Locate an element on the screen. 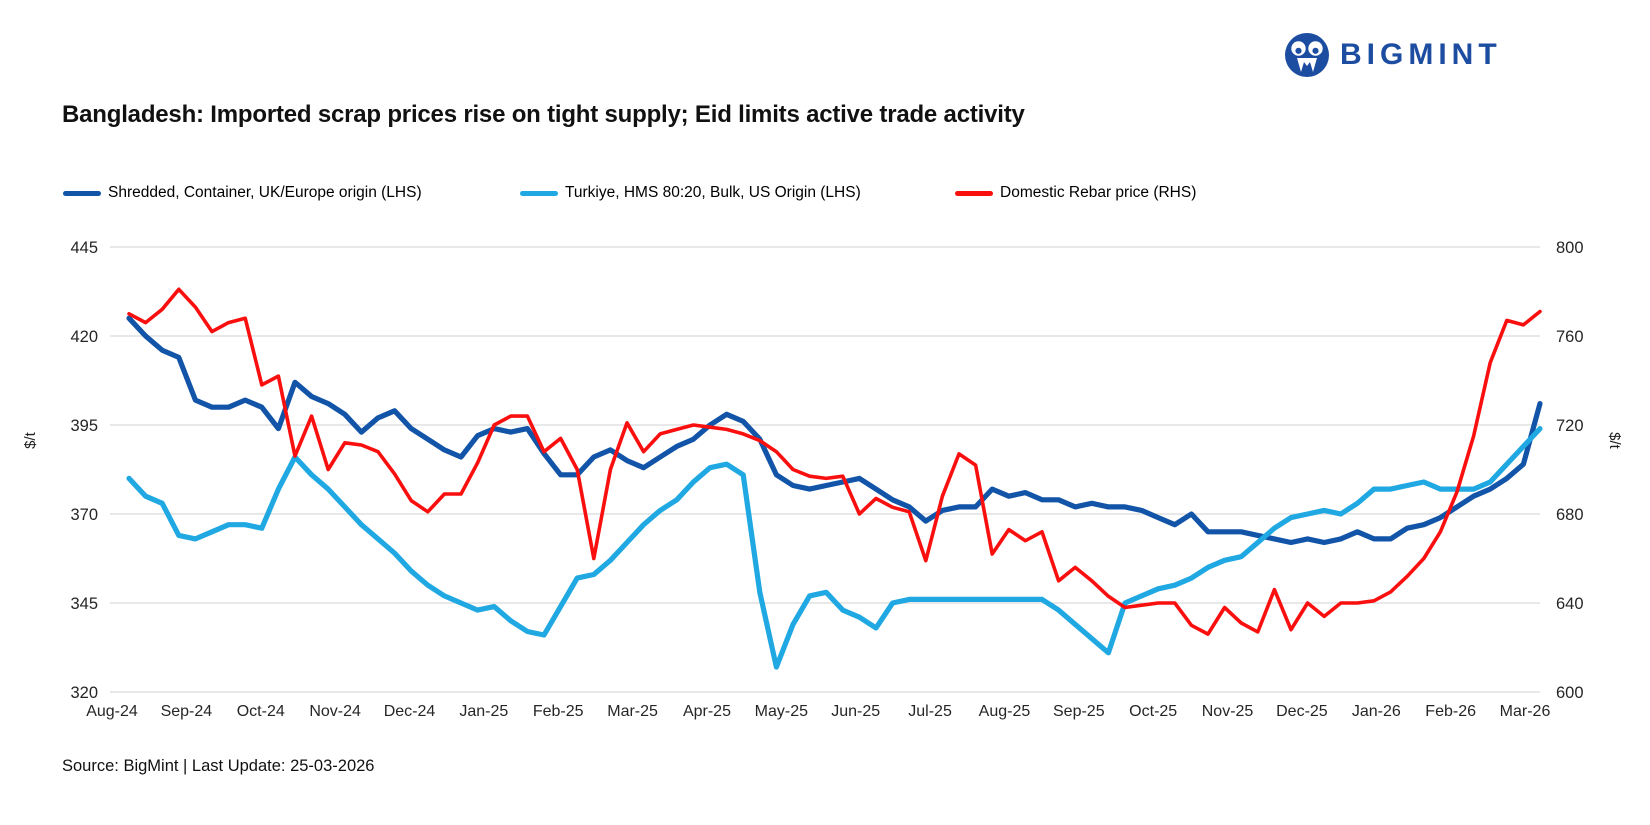  y-axis-tick-right: 800 is located at coordinates (1570, 248).